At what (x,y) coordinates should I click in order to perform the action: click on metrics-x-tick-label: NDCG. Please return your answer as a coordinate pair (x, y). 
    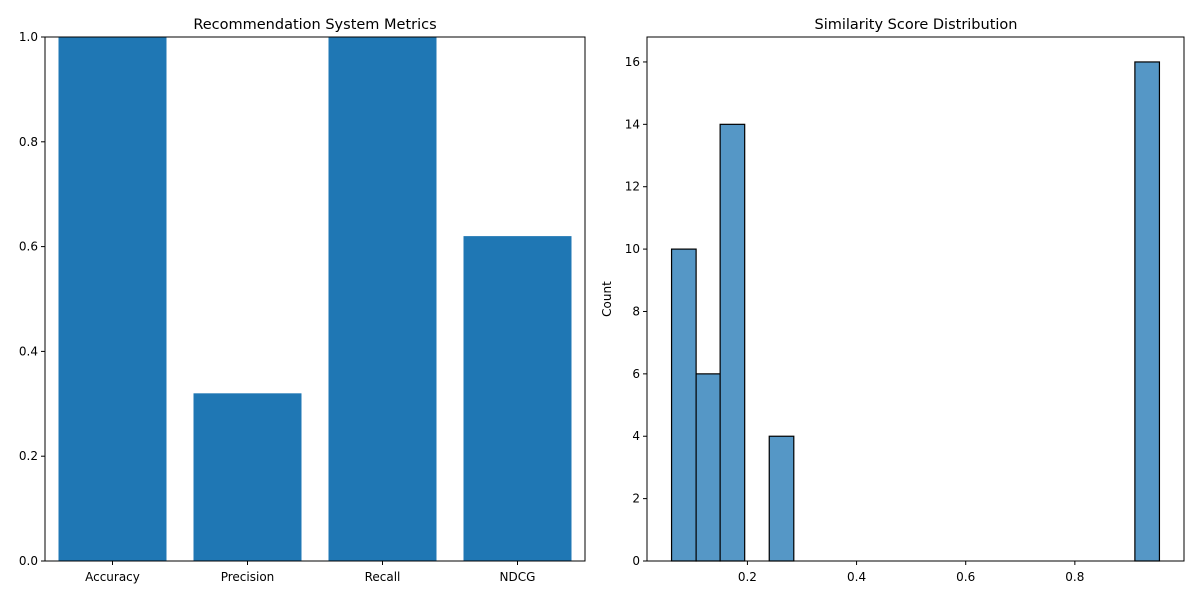
    Looking at the image, I should click on (518, 577).